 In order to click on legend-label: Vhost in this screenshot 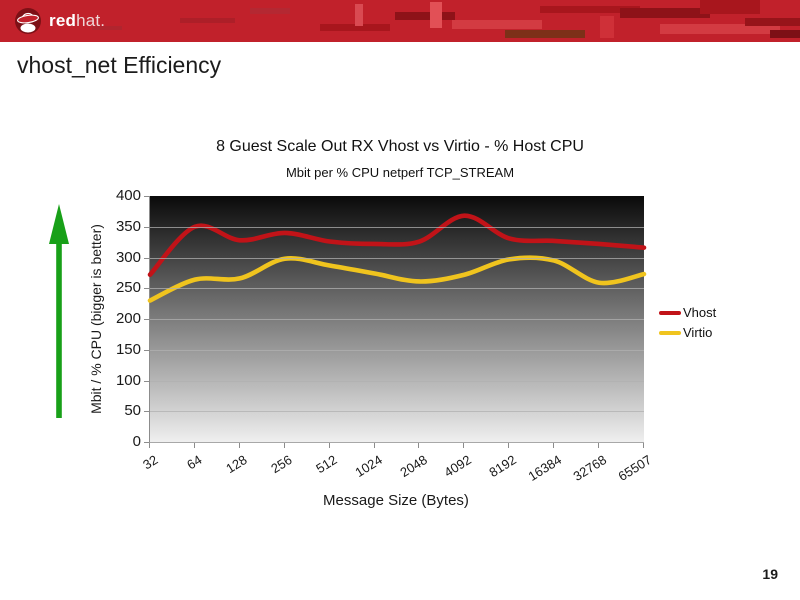, I will do `click(700, 312)`.